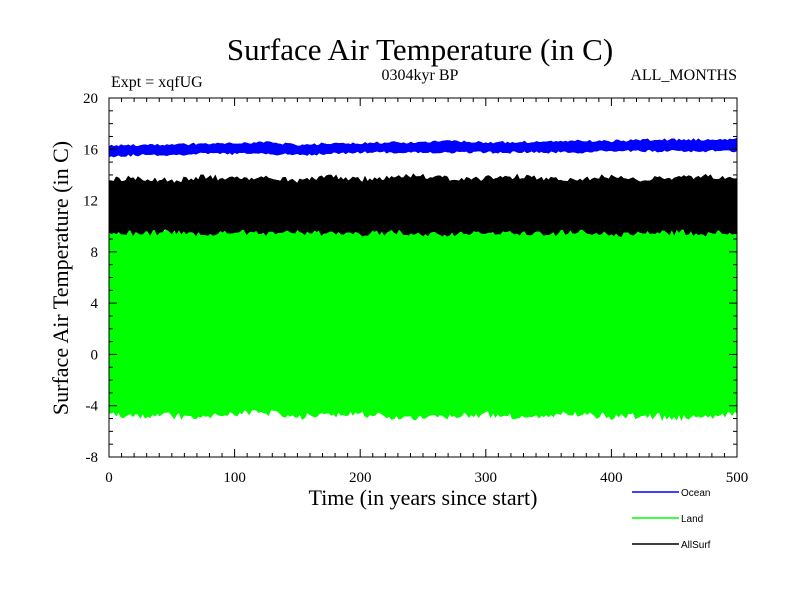 The width and height of the screenshot is (800, 600). What do you see at coordinates (420, 75) in the screenshot?
I see `chart-subtitle: 0304kyr BP` at bounding box center [420, 75].